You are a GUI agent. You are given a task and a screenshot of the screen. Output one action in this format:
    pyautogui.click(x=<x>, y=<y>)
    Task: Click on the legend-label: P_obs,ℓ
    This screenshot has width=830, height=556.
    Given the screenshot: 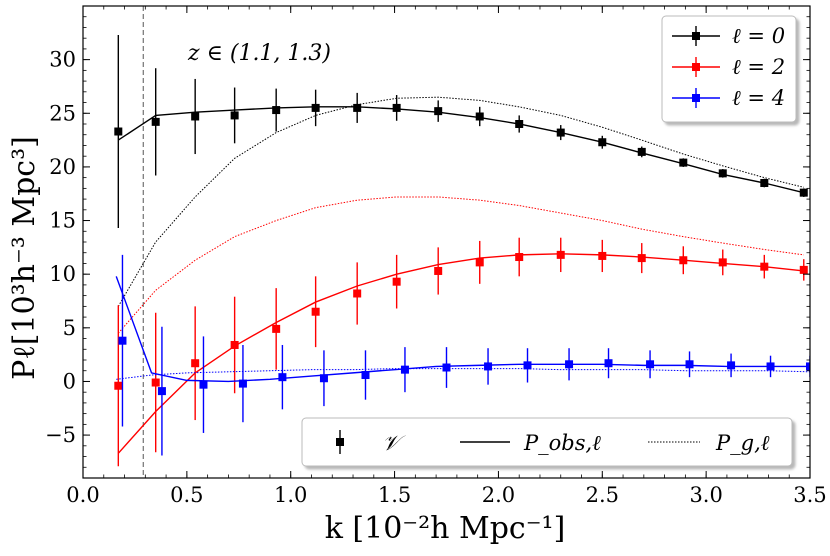 What is the action you would take?
    pyautogui.click(x=562, y=443)
    